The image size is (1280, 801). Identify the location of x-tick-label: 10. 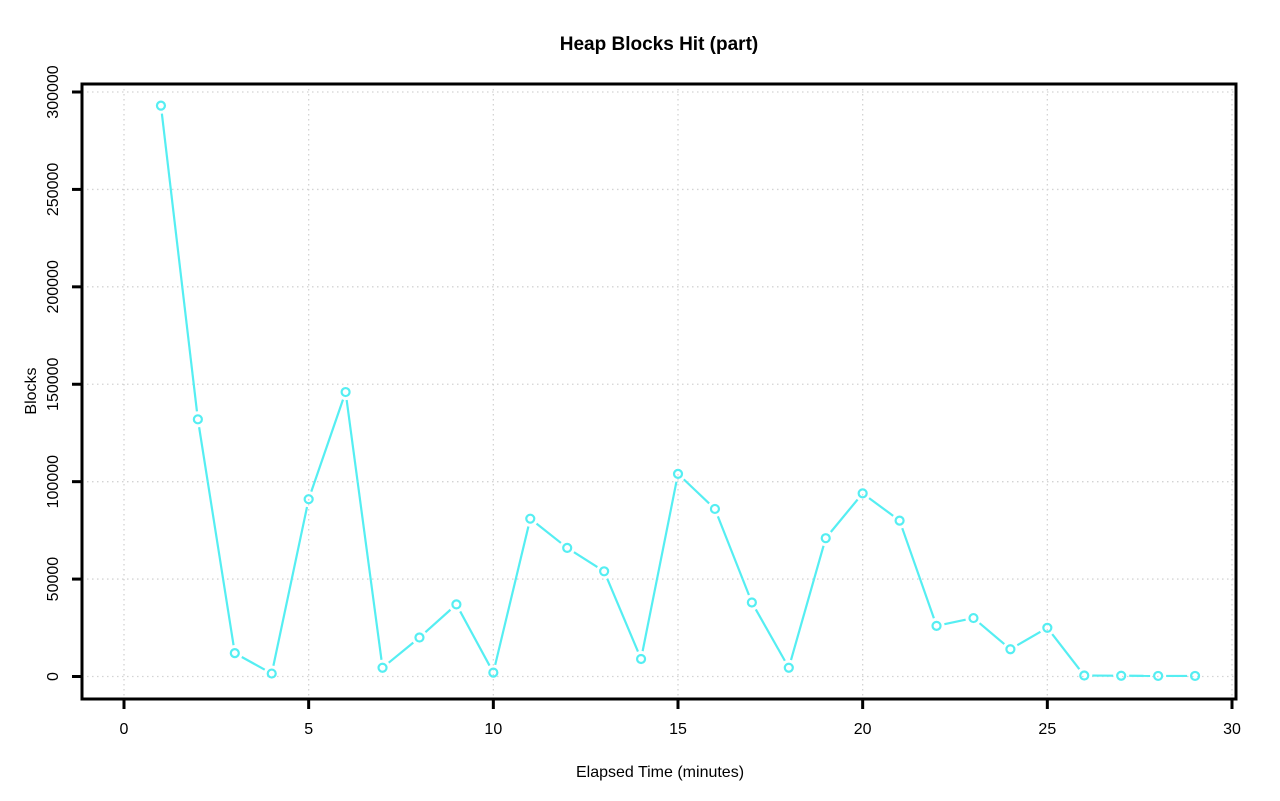
(493, 729).